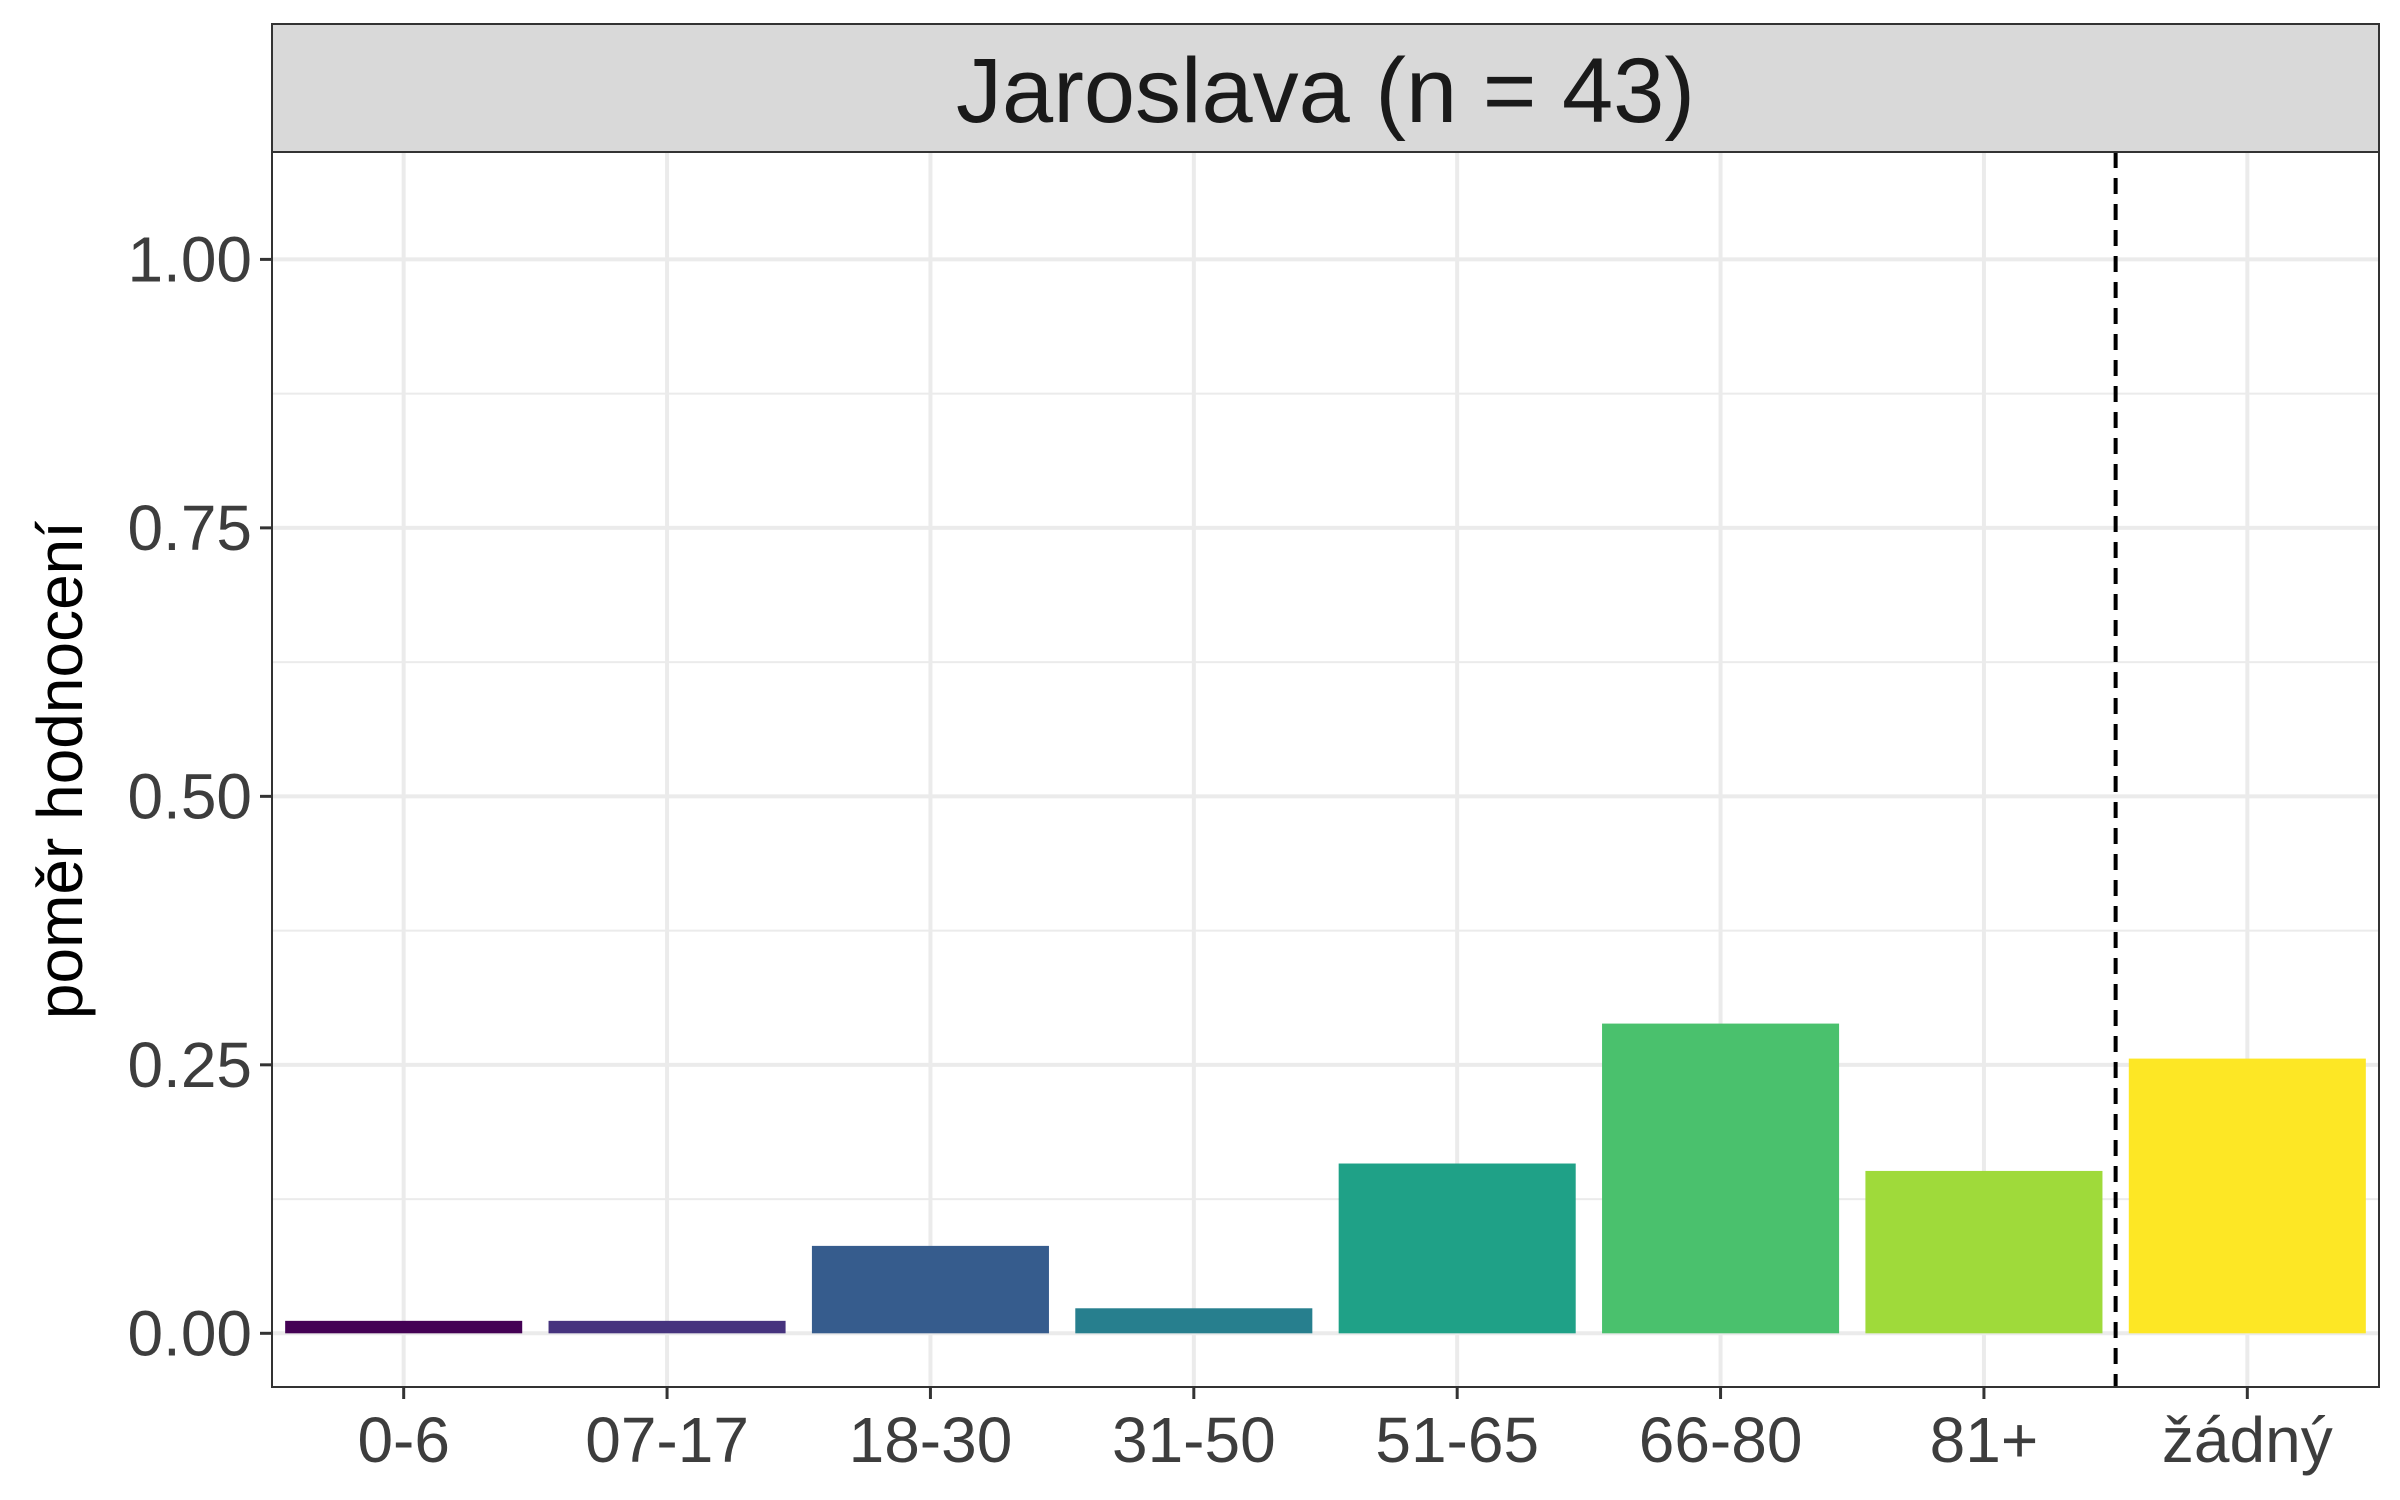  What do you see at coordinates (1457, 1440) in the screenshot?
I see `x-tick-label: 51-65` at bounding box center [1457, 1440].